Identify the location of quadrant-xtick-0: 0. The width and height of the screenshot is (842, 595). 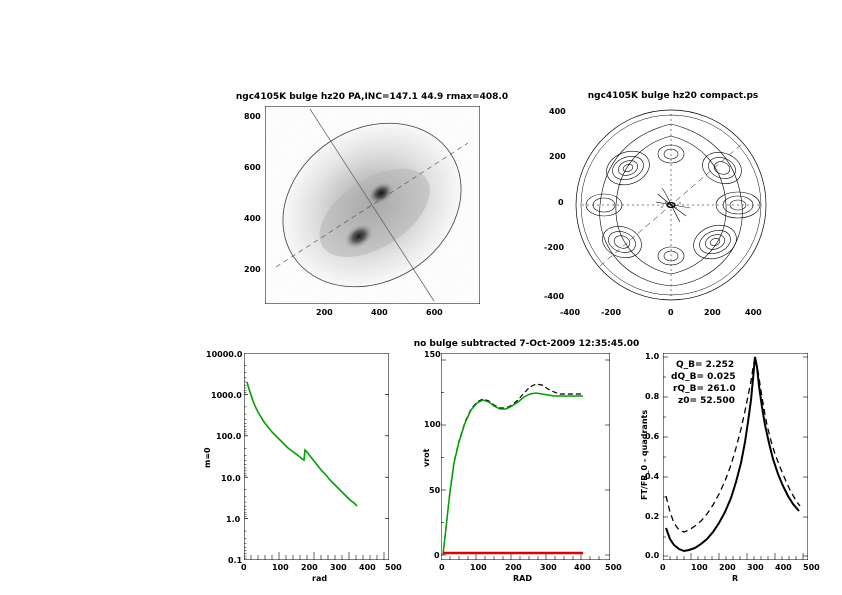
(663, 567).